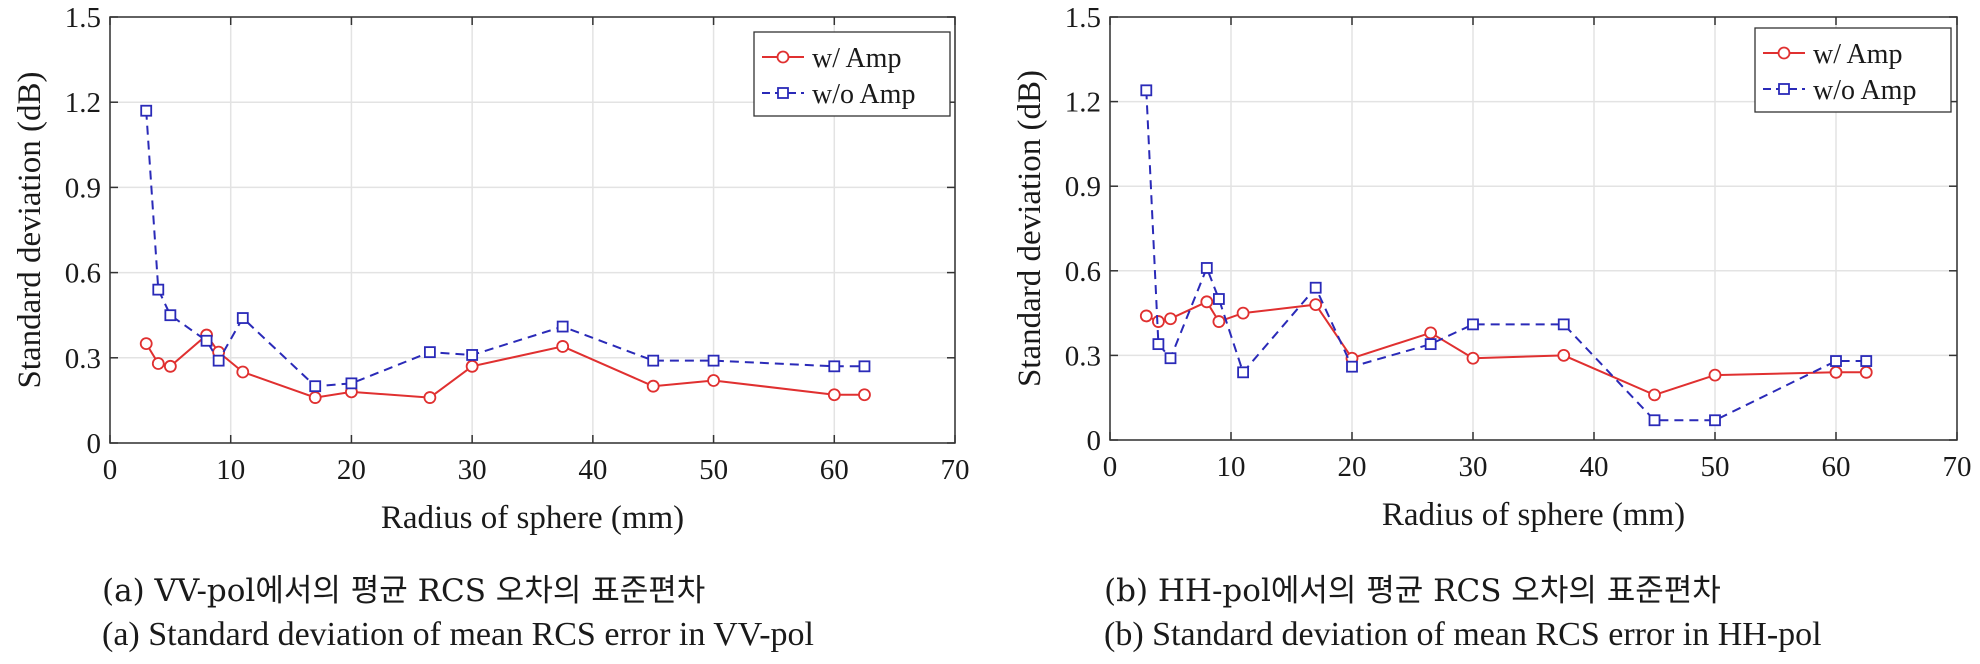 Image resolution: width=1980 pixels, height=664 pixels. What do you see at coordinates (863, 94) in the screenshot?
I see `legend-label: w/o Amp` at bounding box center [863, 94].